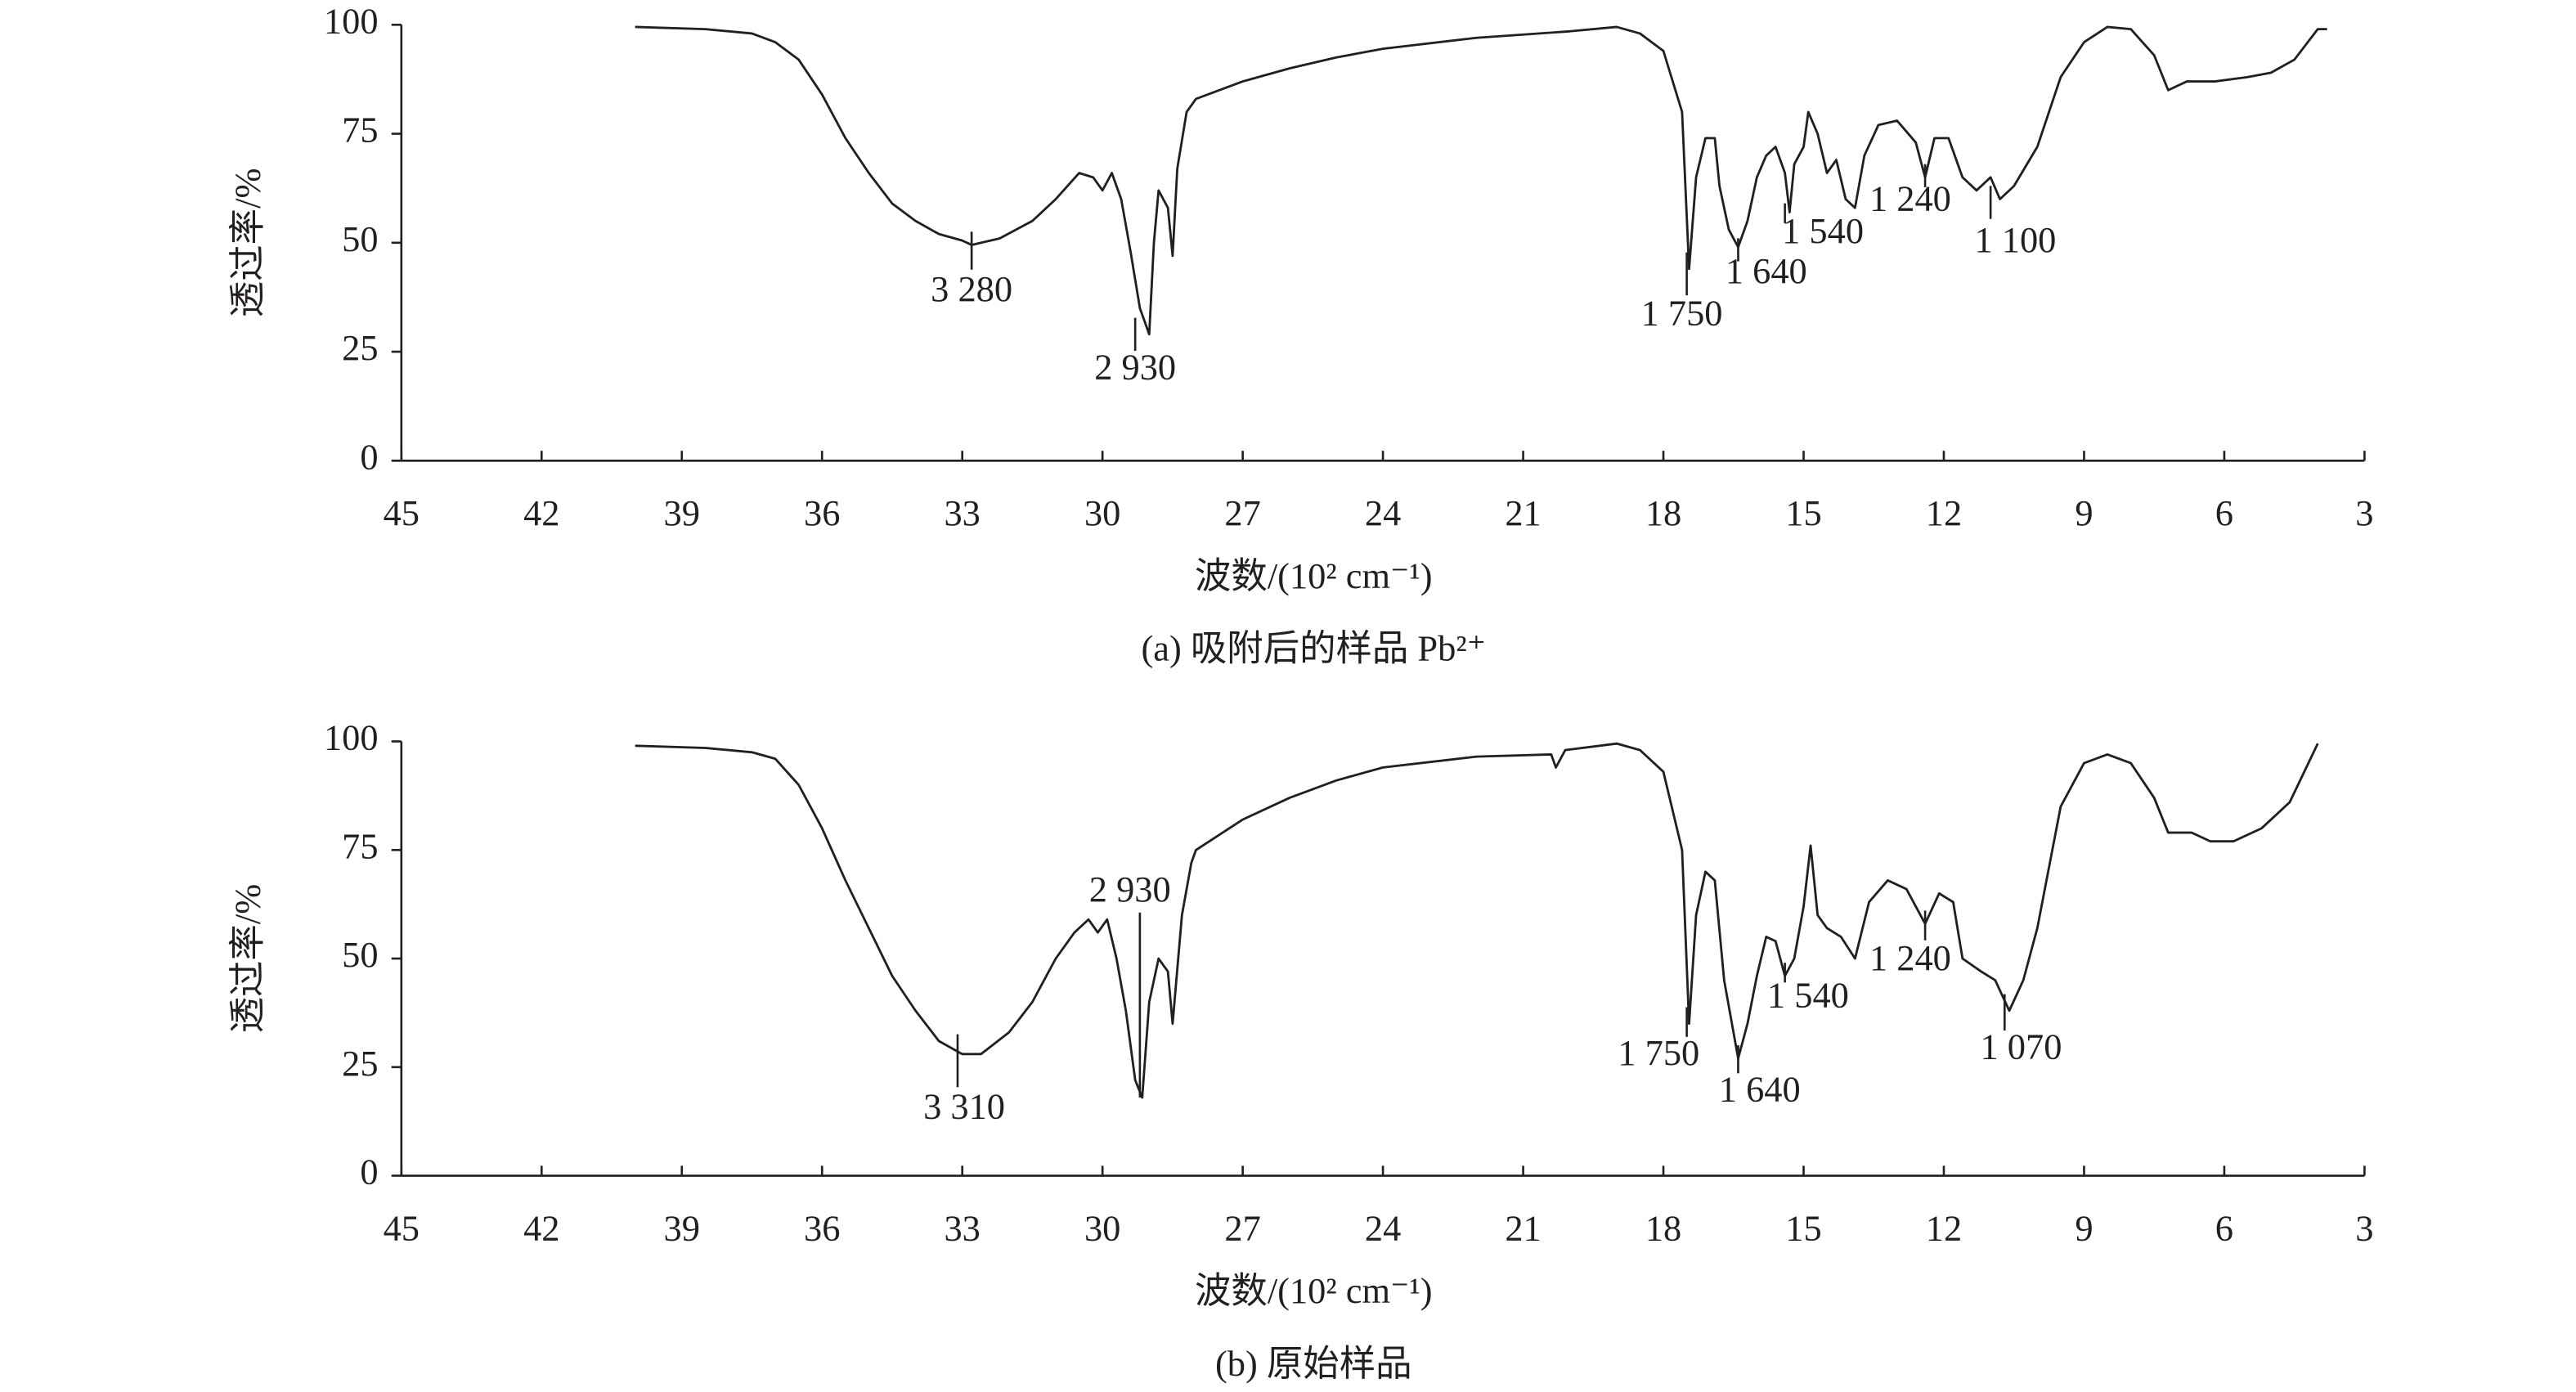 The image size is (2576, 1392). What do you see at coordinates (2021, 1046) in the screenshot?
I see `annotation-label: 1 070` at bounding box center [2021, 1046].